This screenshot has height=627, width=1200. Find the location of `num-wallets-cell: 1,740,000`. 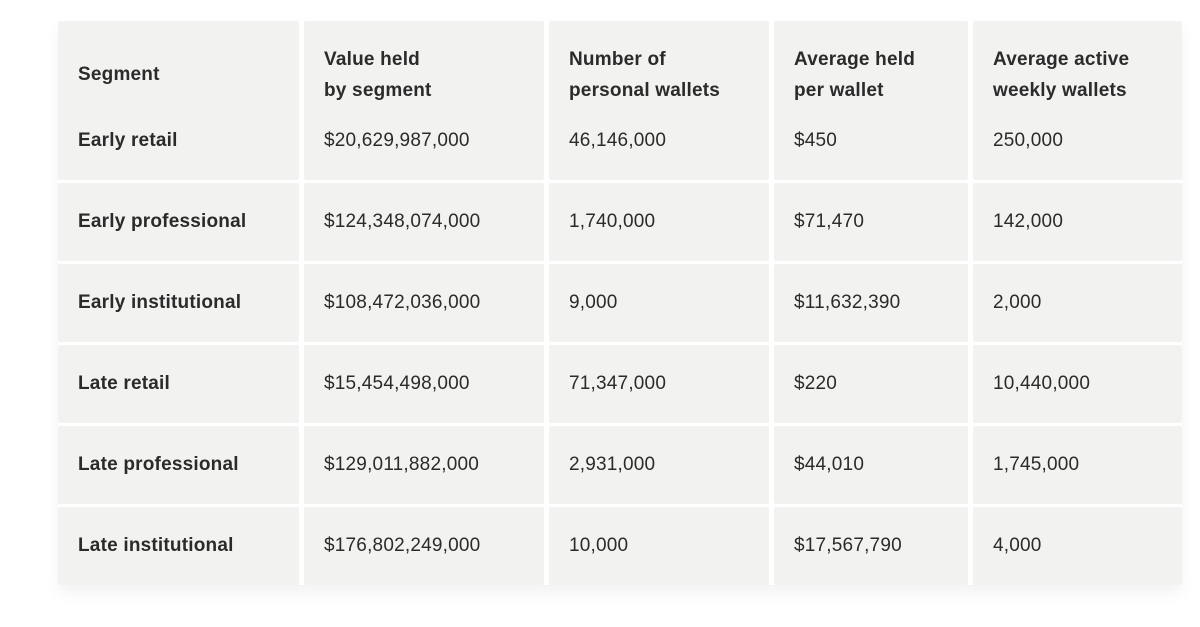

num-wallets-cell: 1,740,000 is located at coordinates (659, 222).